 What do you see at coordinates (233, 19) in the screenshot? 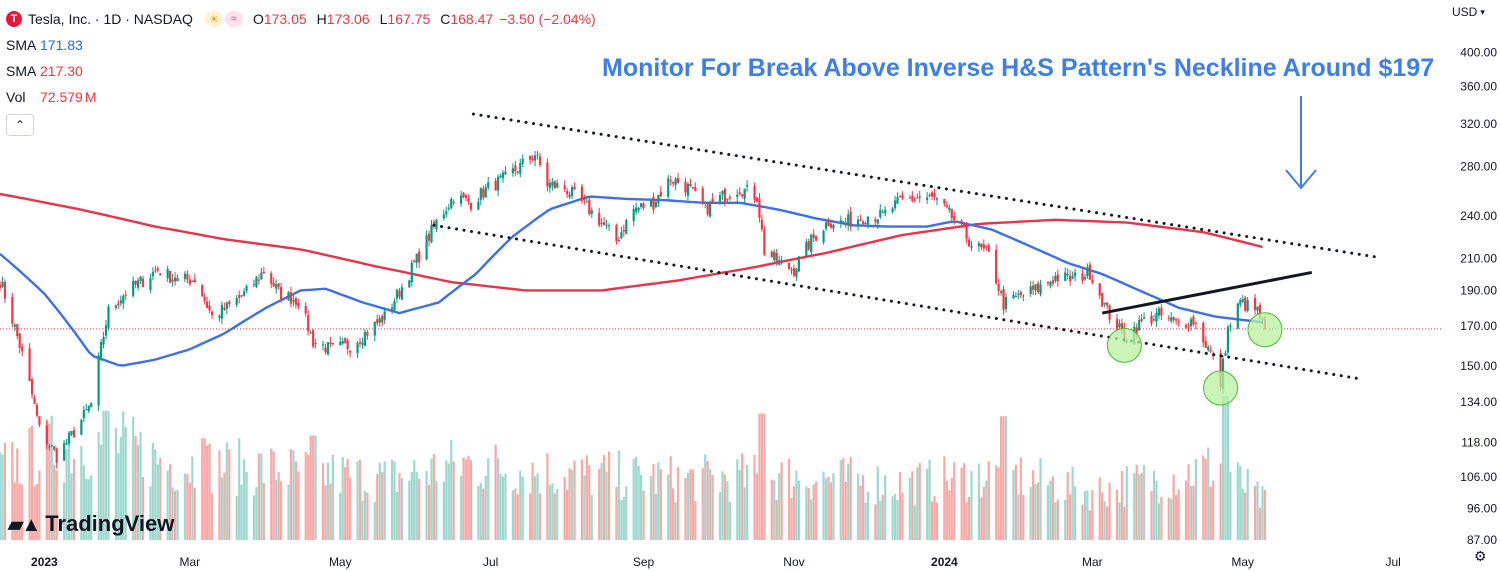
I see `data-status-icon: ≈` at bounding box center [233, 19].